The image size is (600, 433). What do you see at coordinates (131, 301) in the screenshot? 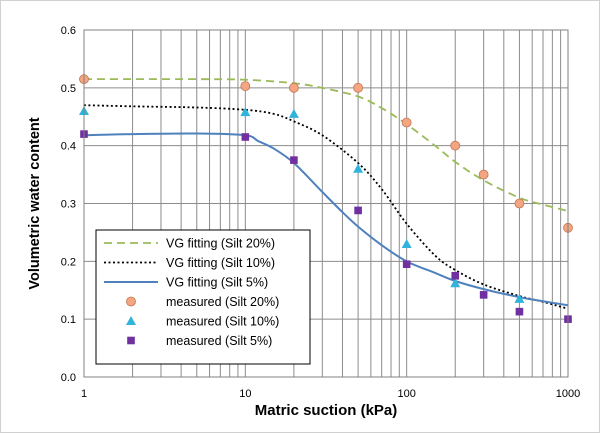
I see `legend-swatch-circle` at bounding box center [131, 301].